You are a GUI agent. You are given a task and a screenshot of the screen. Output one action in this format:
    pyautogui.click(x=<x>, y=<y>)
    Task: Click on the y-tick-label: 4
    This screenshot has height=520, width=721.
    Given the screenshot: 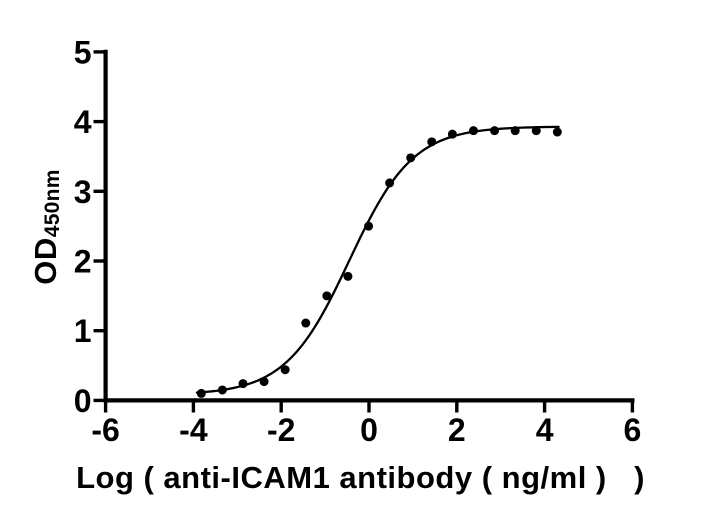 What is the action you would take?
    pyautogui.click(x=83, y=122)
    